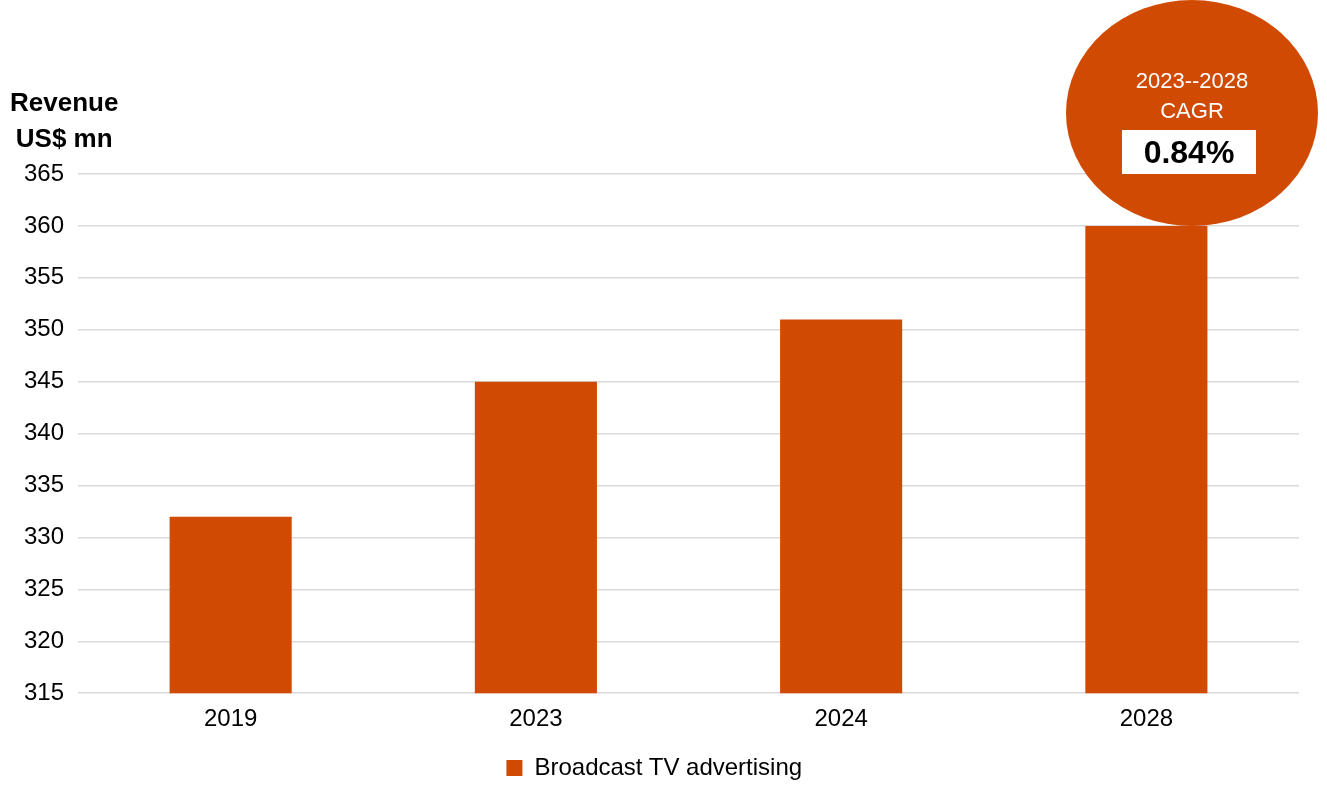 The width and height of the screenshot is (1327, 790). I want to click on y-tick-label: 335, so click(44, 484).